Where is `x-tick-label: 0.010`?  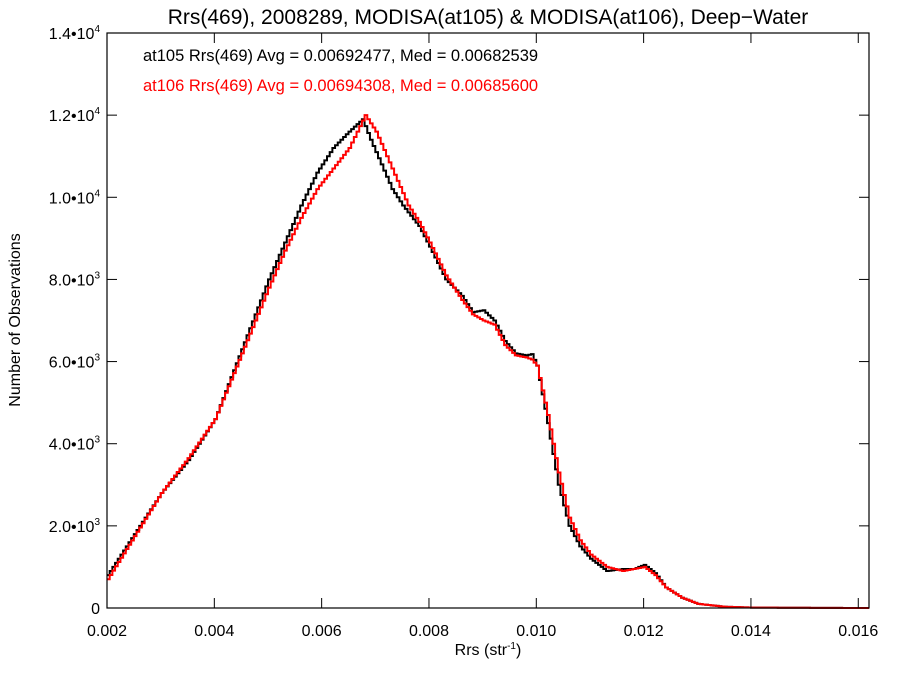 x-tick-label: 0.010 is located at coordinates (536, 631).